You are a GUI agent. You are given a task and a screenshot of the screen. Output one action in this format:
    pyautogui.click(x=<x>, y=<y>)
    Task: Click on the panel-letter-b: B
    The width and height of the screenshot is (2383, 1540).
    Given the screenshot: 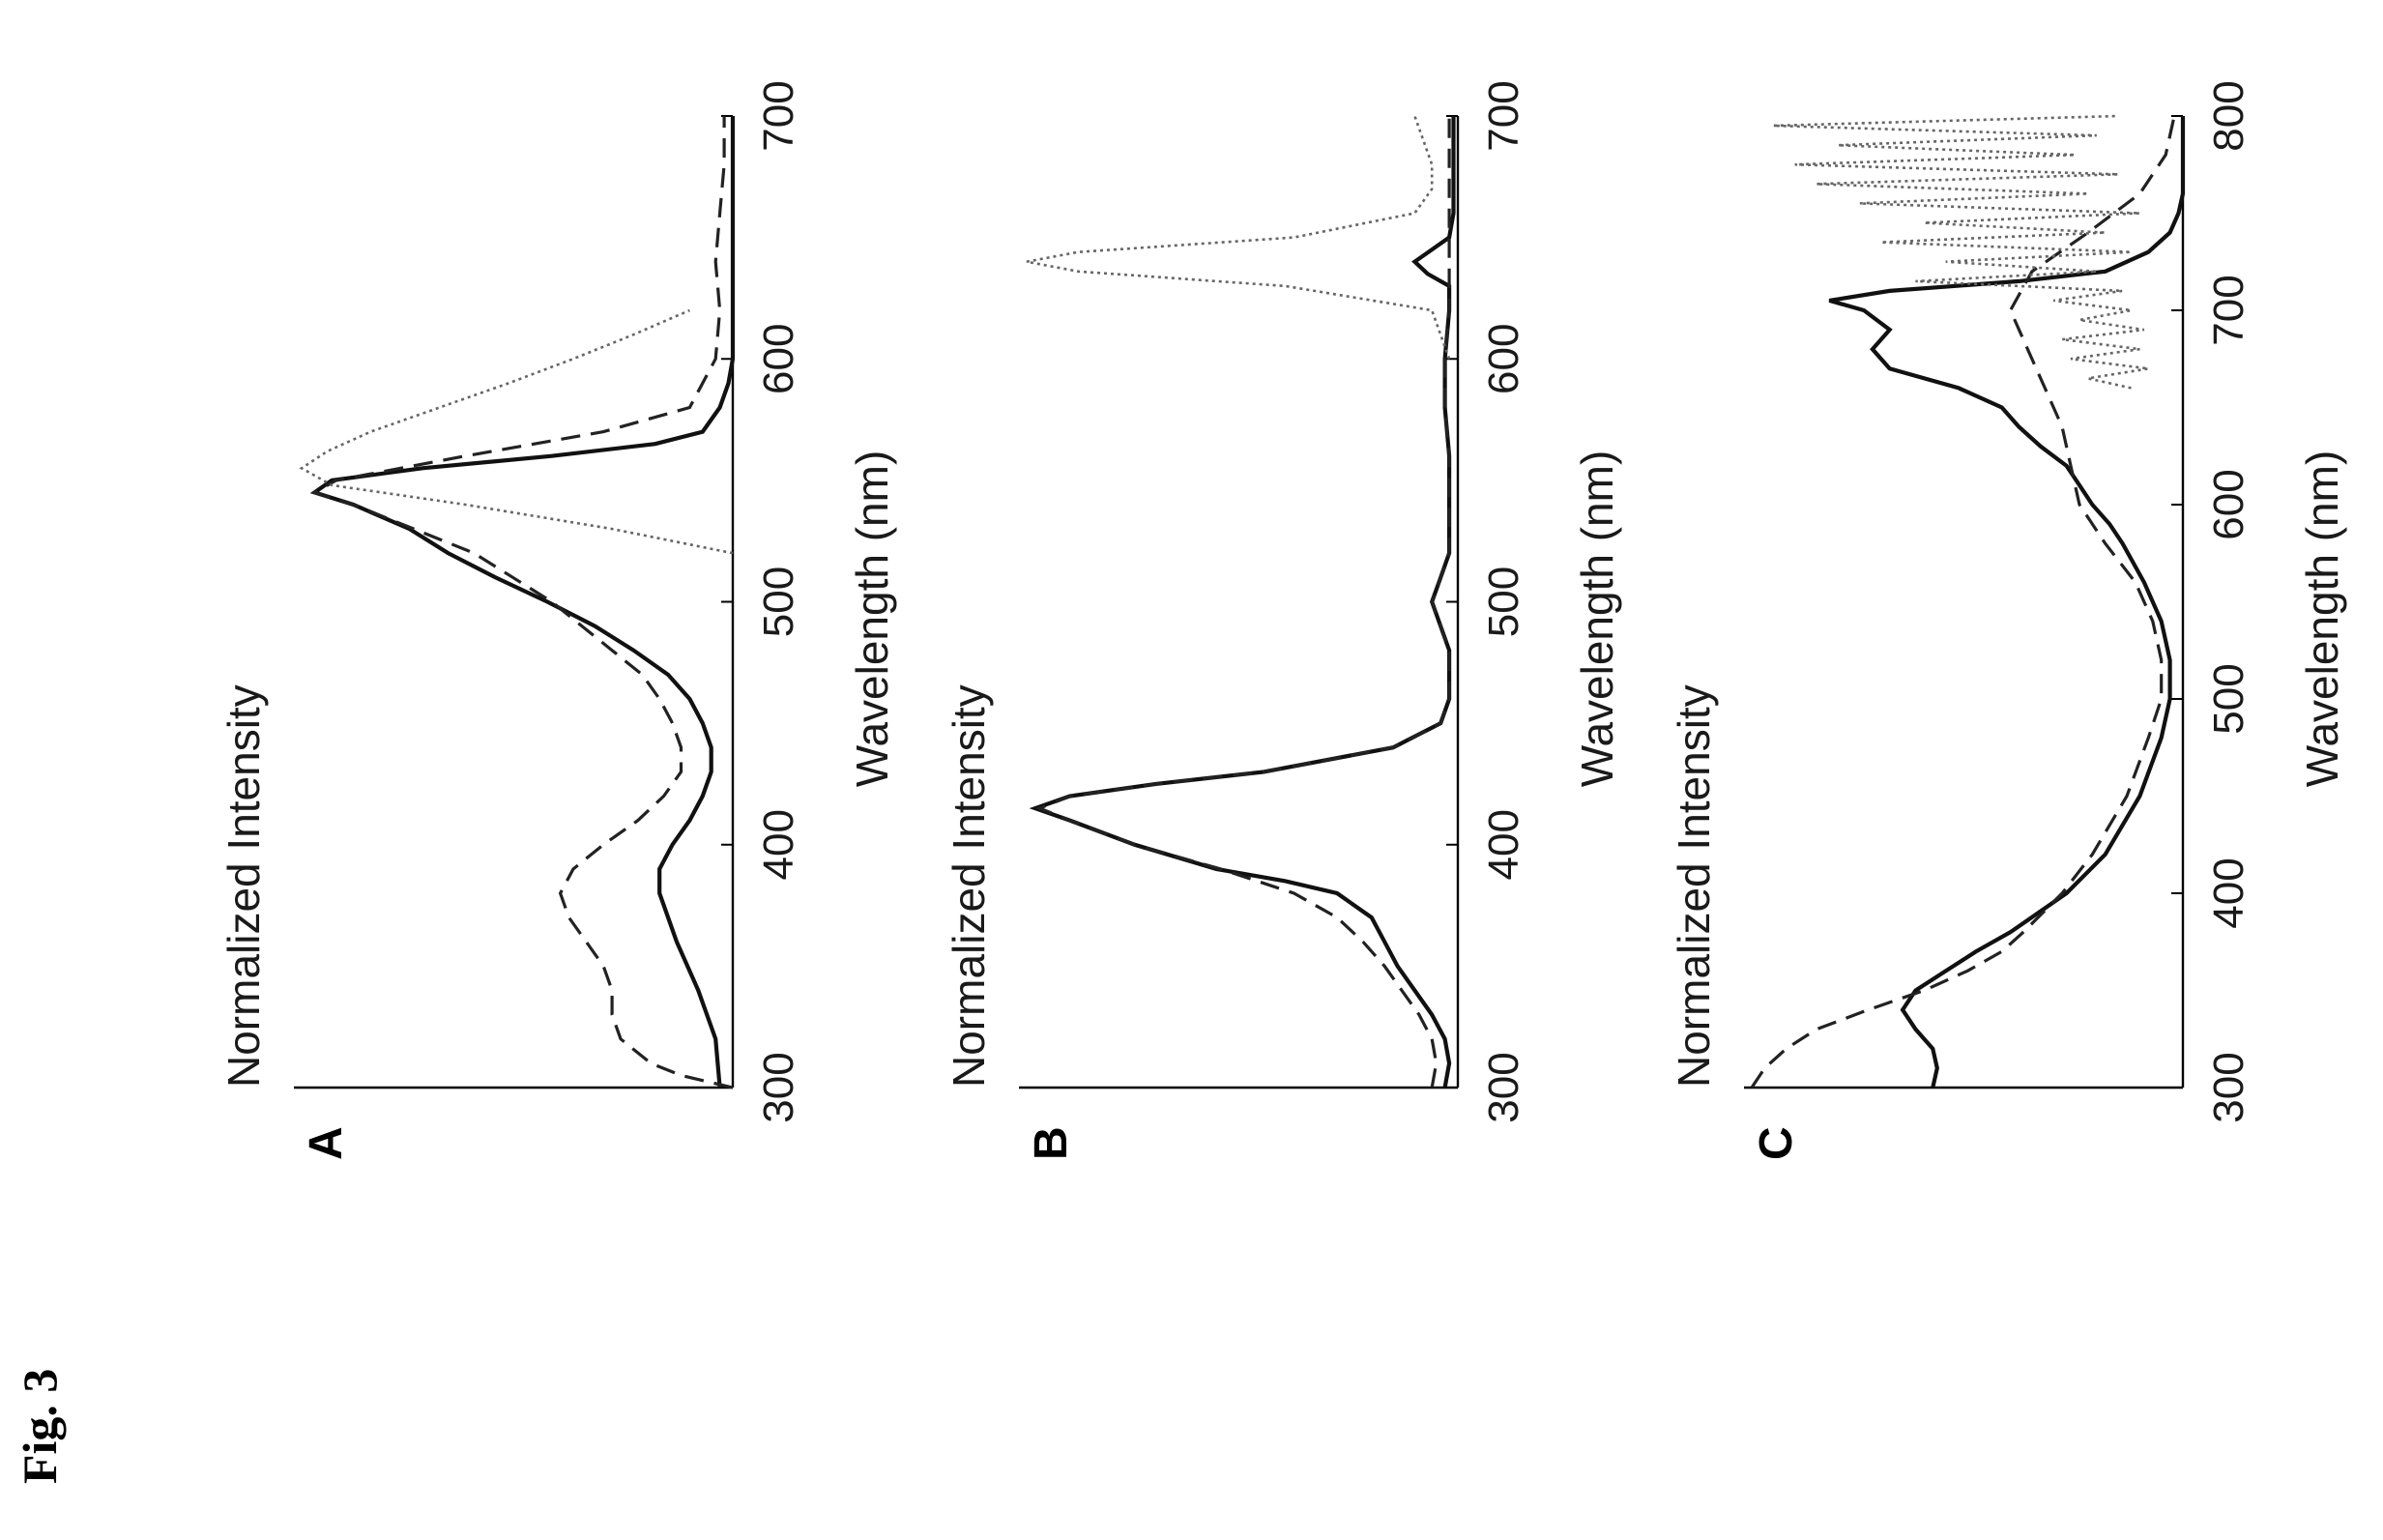 What is the action you would take?
    pyautogui.click(x=1051, y=1143)
    